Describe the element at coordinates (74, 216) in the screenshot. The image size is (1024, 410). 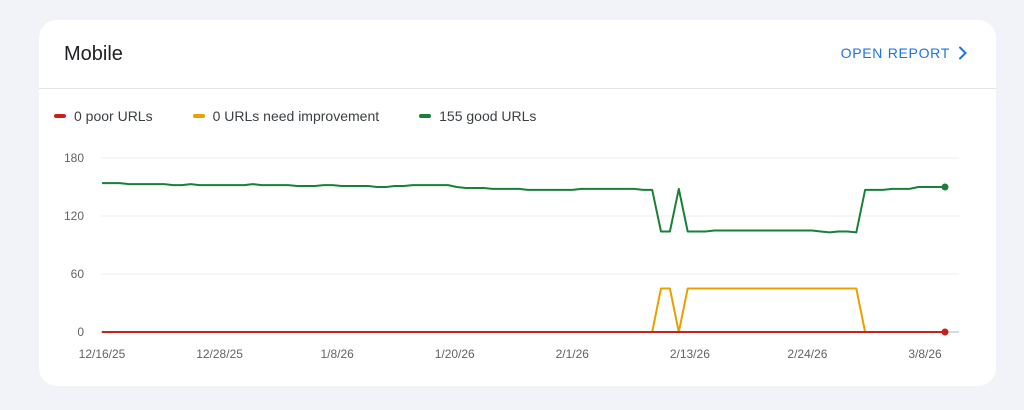
I see `y-tick-label: 120` at that location.